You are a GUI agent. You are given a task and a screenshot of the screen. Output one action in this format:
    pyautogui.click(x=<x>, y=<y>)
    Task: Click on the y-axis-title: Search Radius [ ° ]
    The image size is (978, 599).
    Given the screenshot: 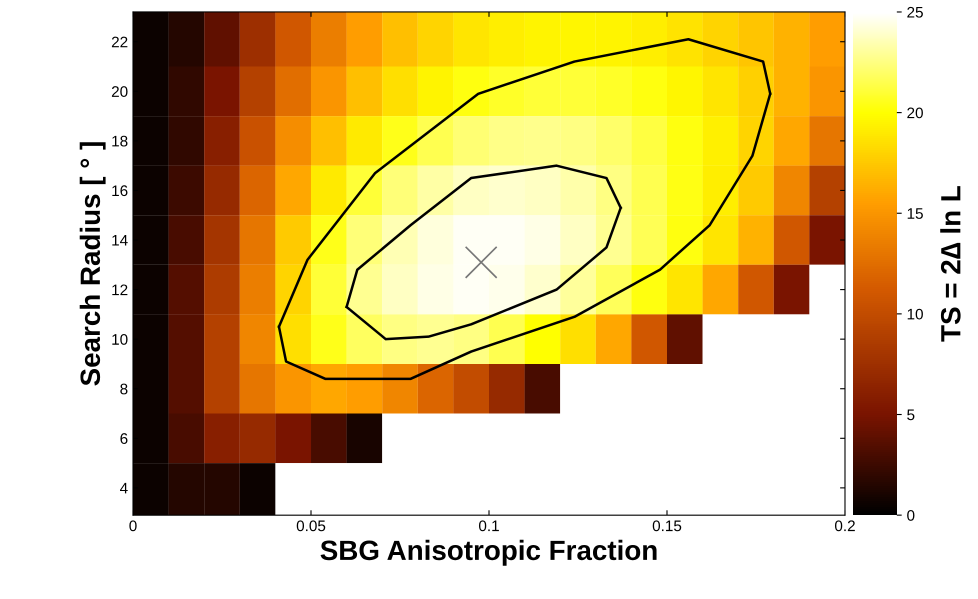 What is the action you would take?
    pyautogui.click(x=93, y=264)
    